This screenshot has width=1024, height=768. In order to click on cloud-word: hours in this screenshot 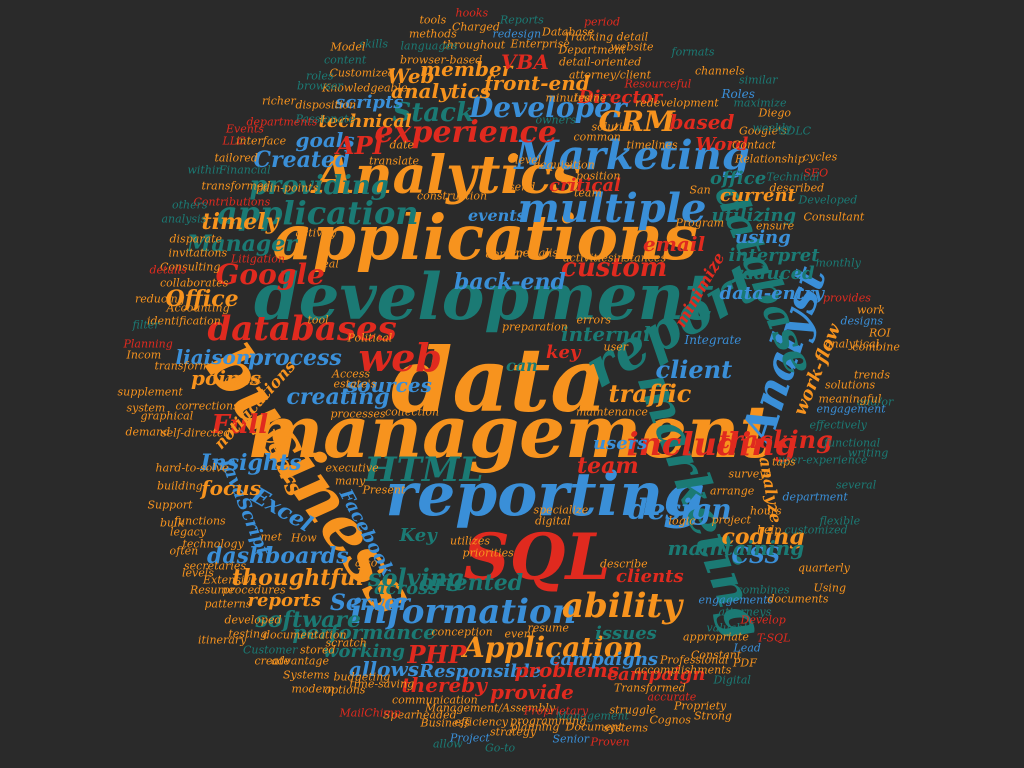, I will do `click(766, 511)`.